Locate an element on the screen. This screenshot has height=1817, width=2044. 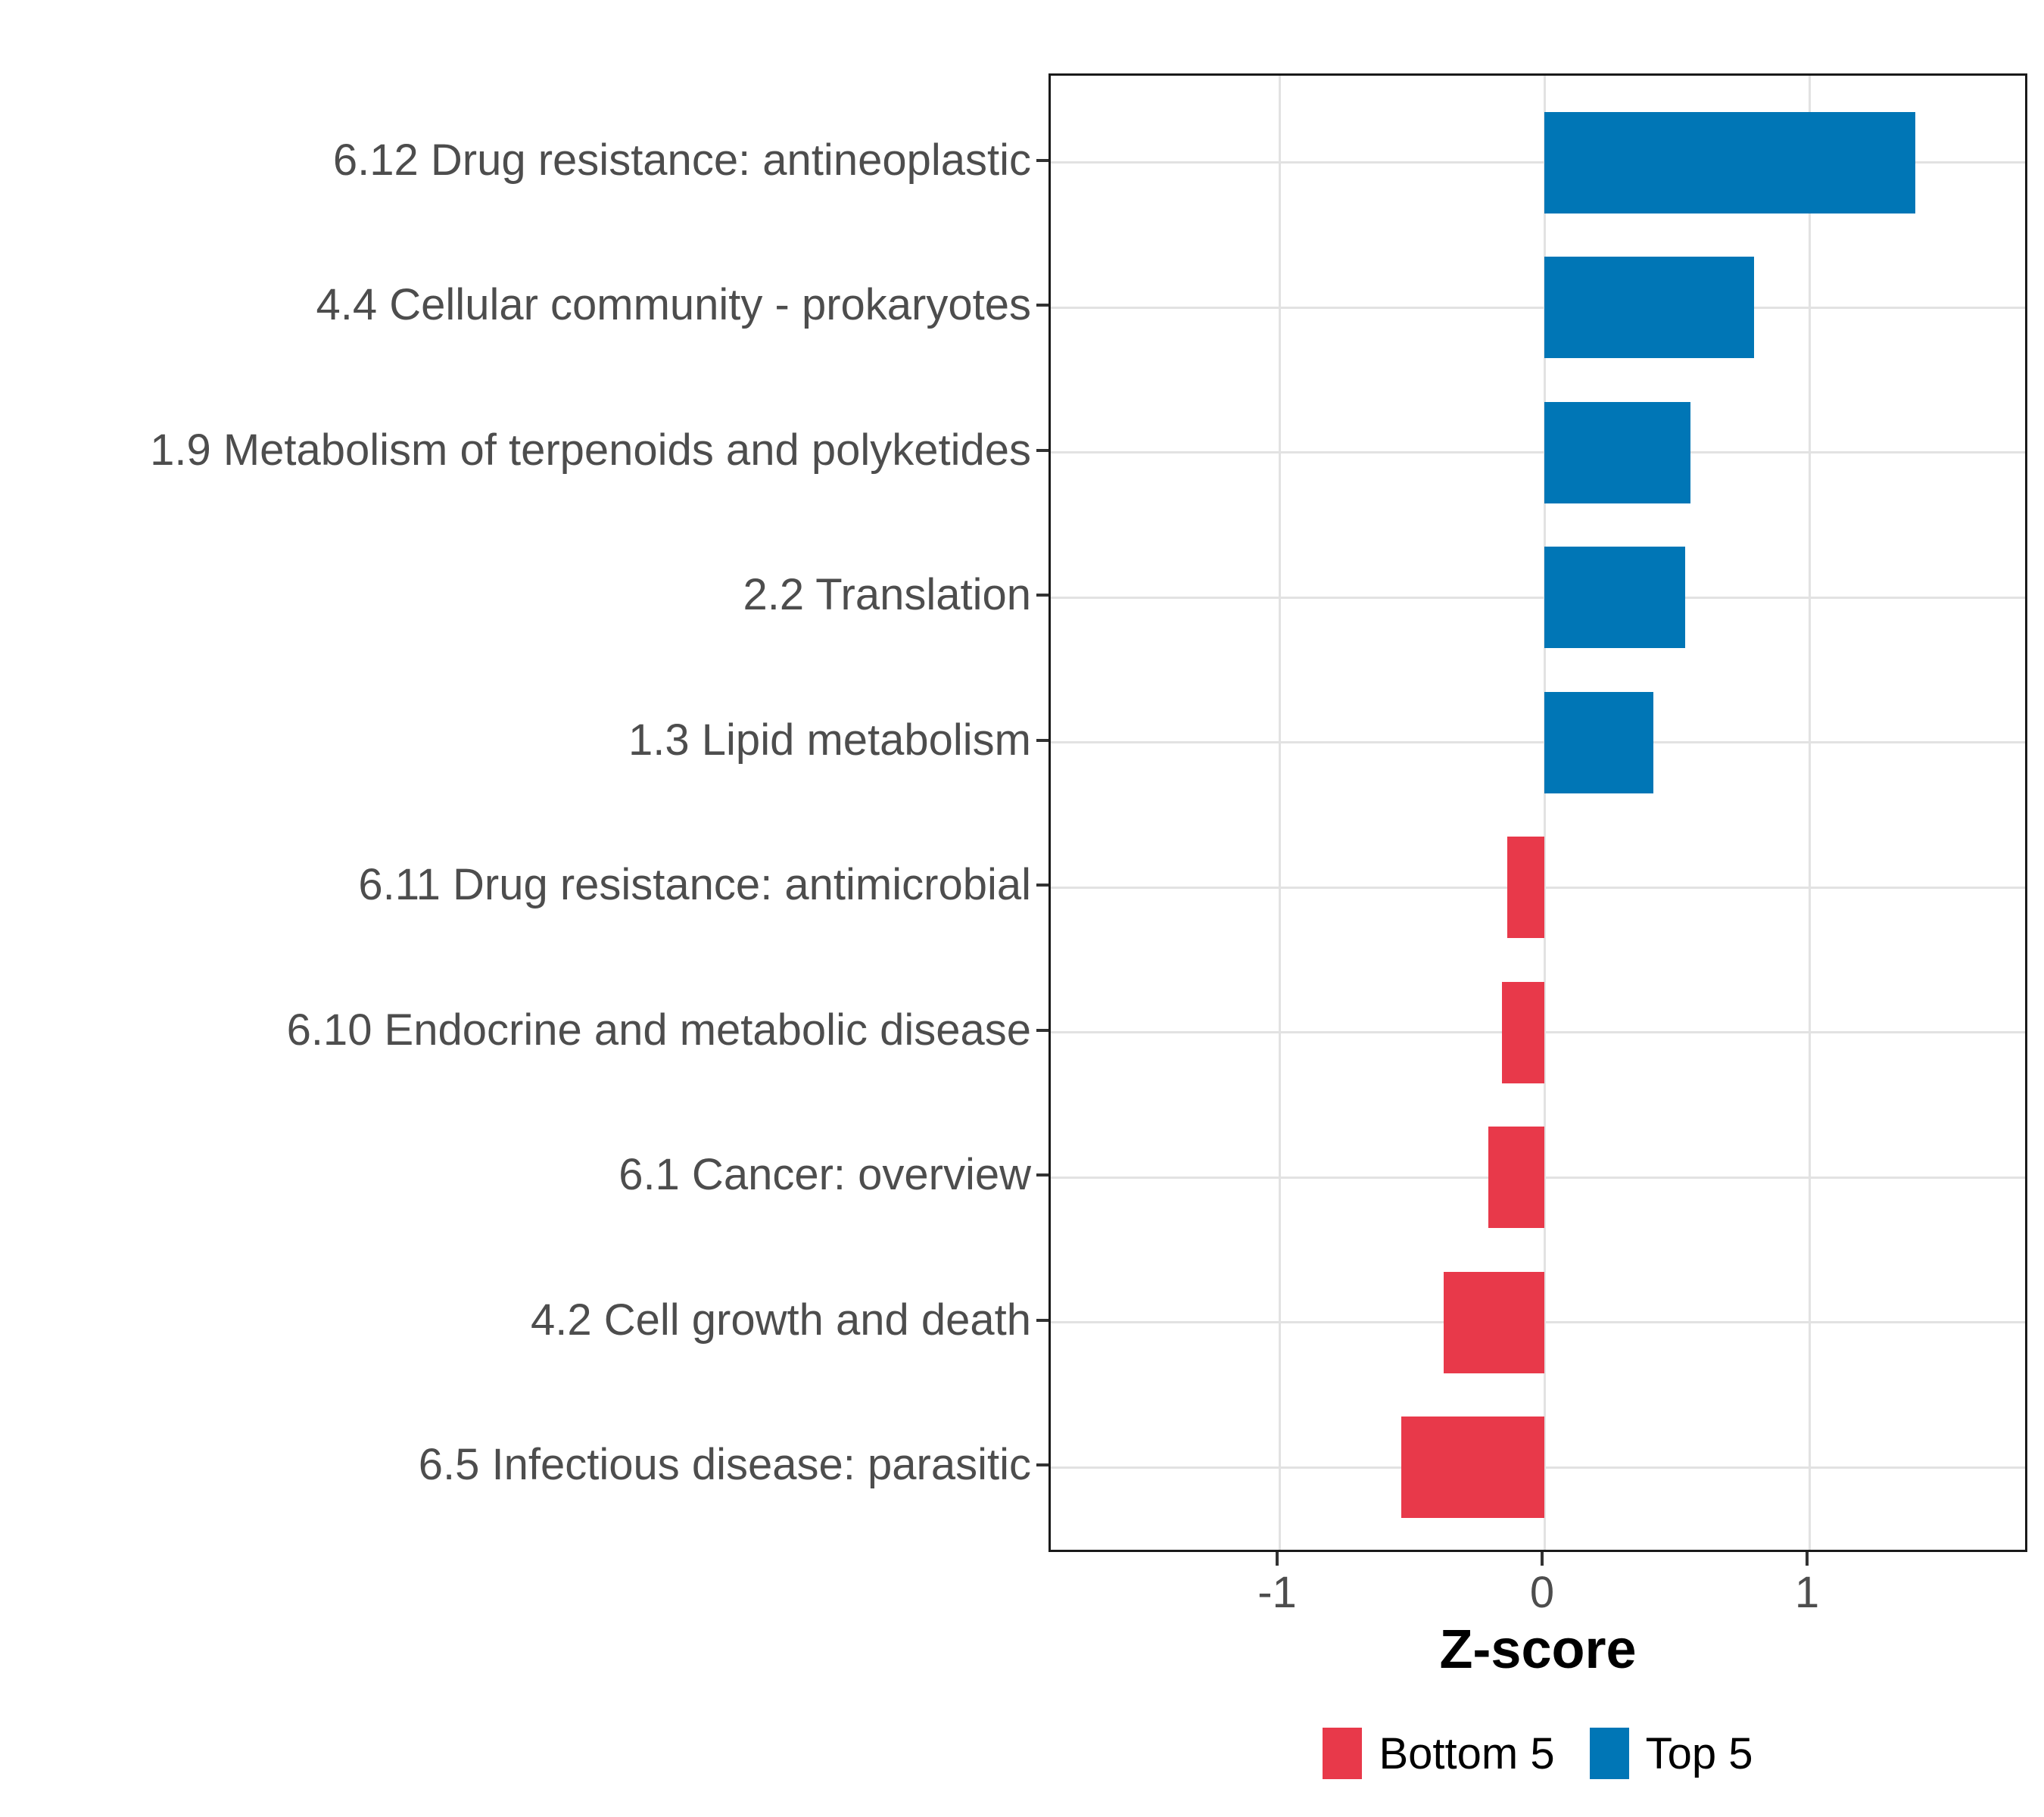
y-axis-label: 6.5 Infectious disease: parasitic is located at coordinates (725, 1464).